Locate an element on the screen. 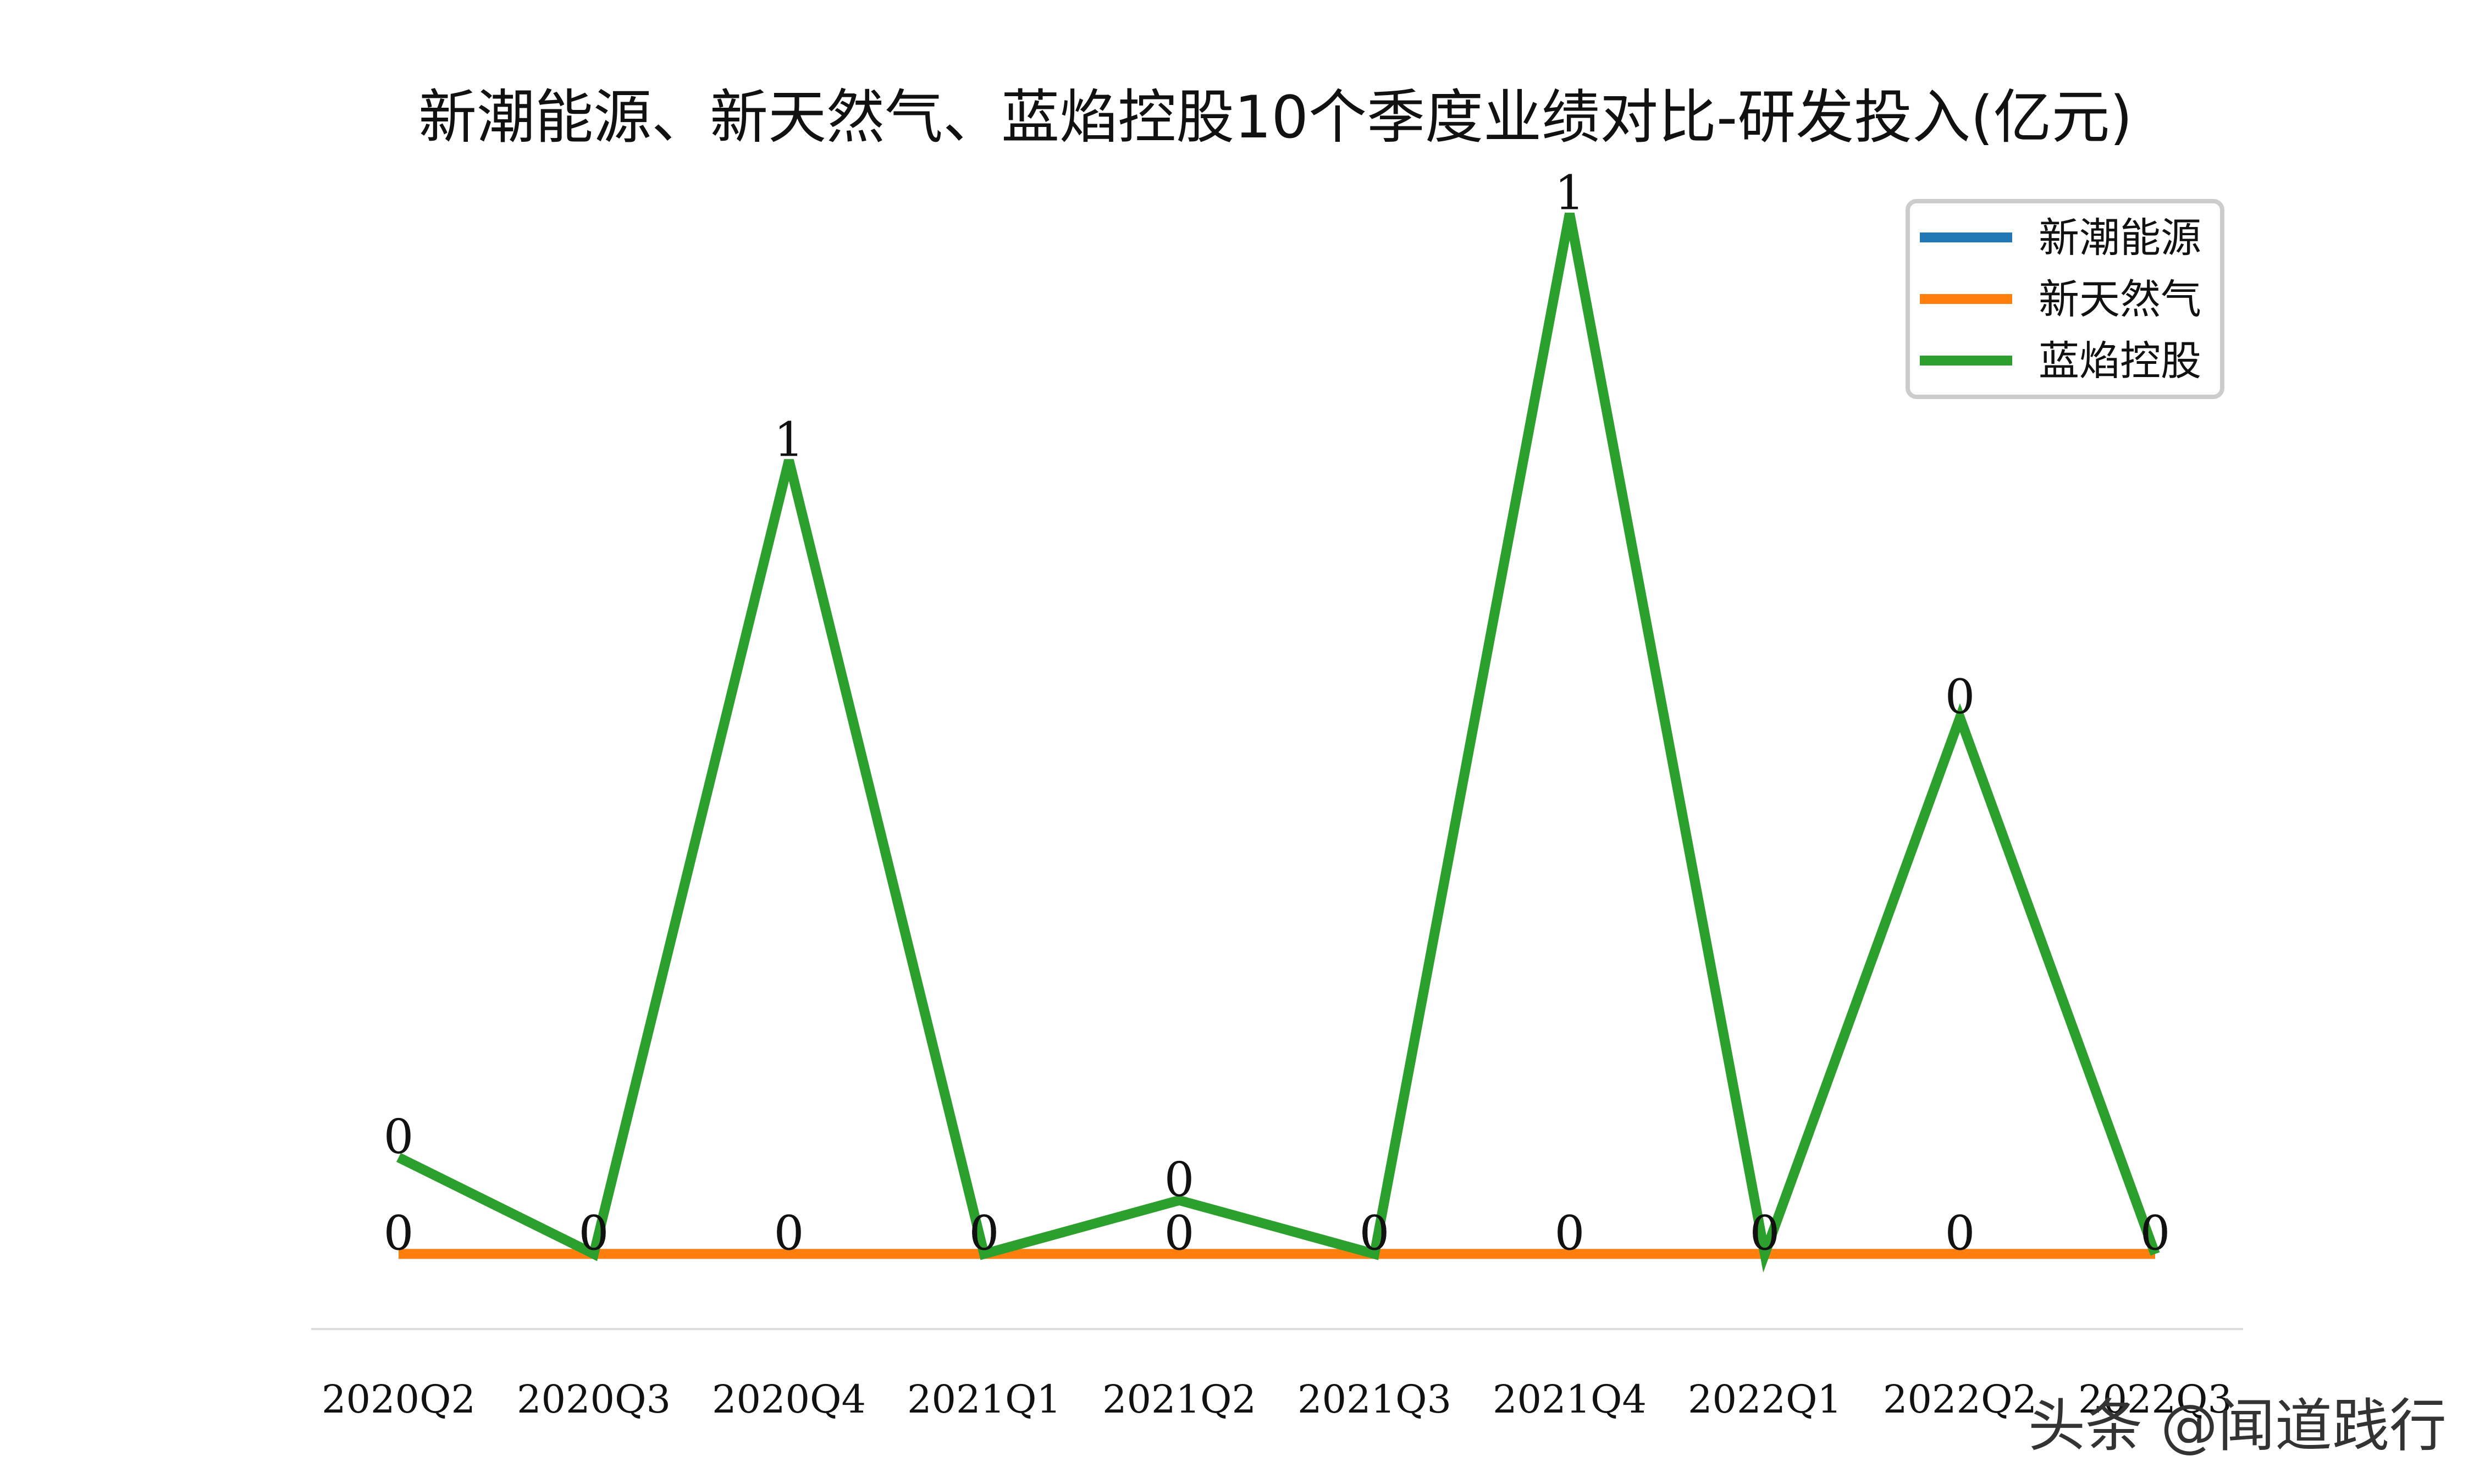 The image size is (2474, 1484). x-tick-label: 2021Q1 is located at coordinates (984, 1399).